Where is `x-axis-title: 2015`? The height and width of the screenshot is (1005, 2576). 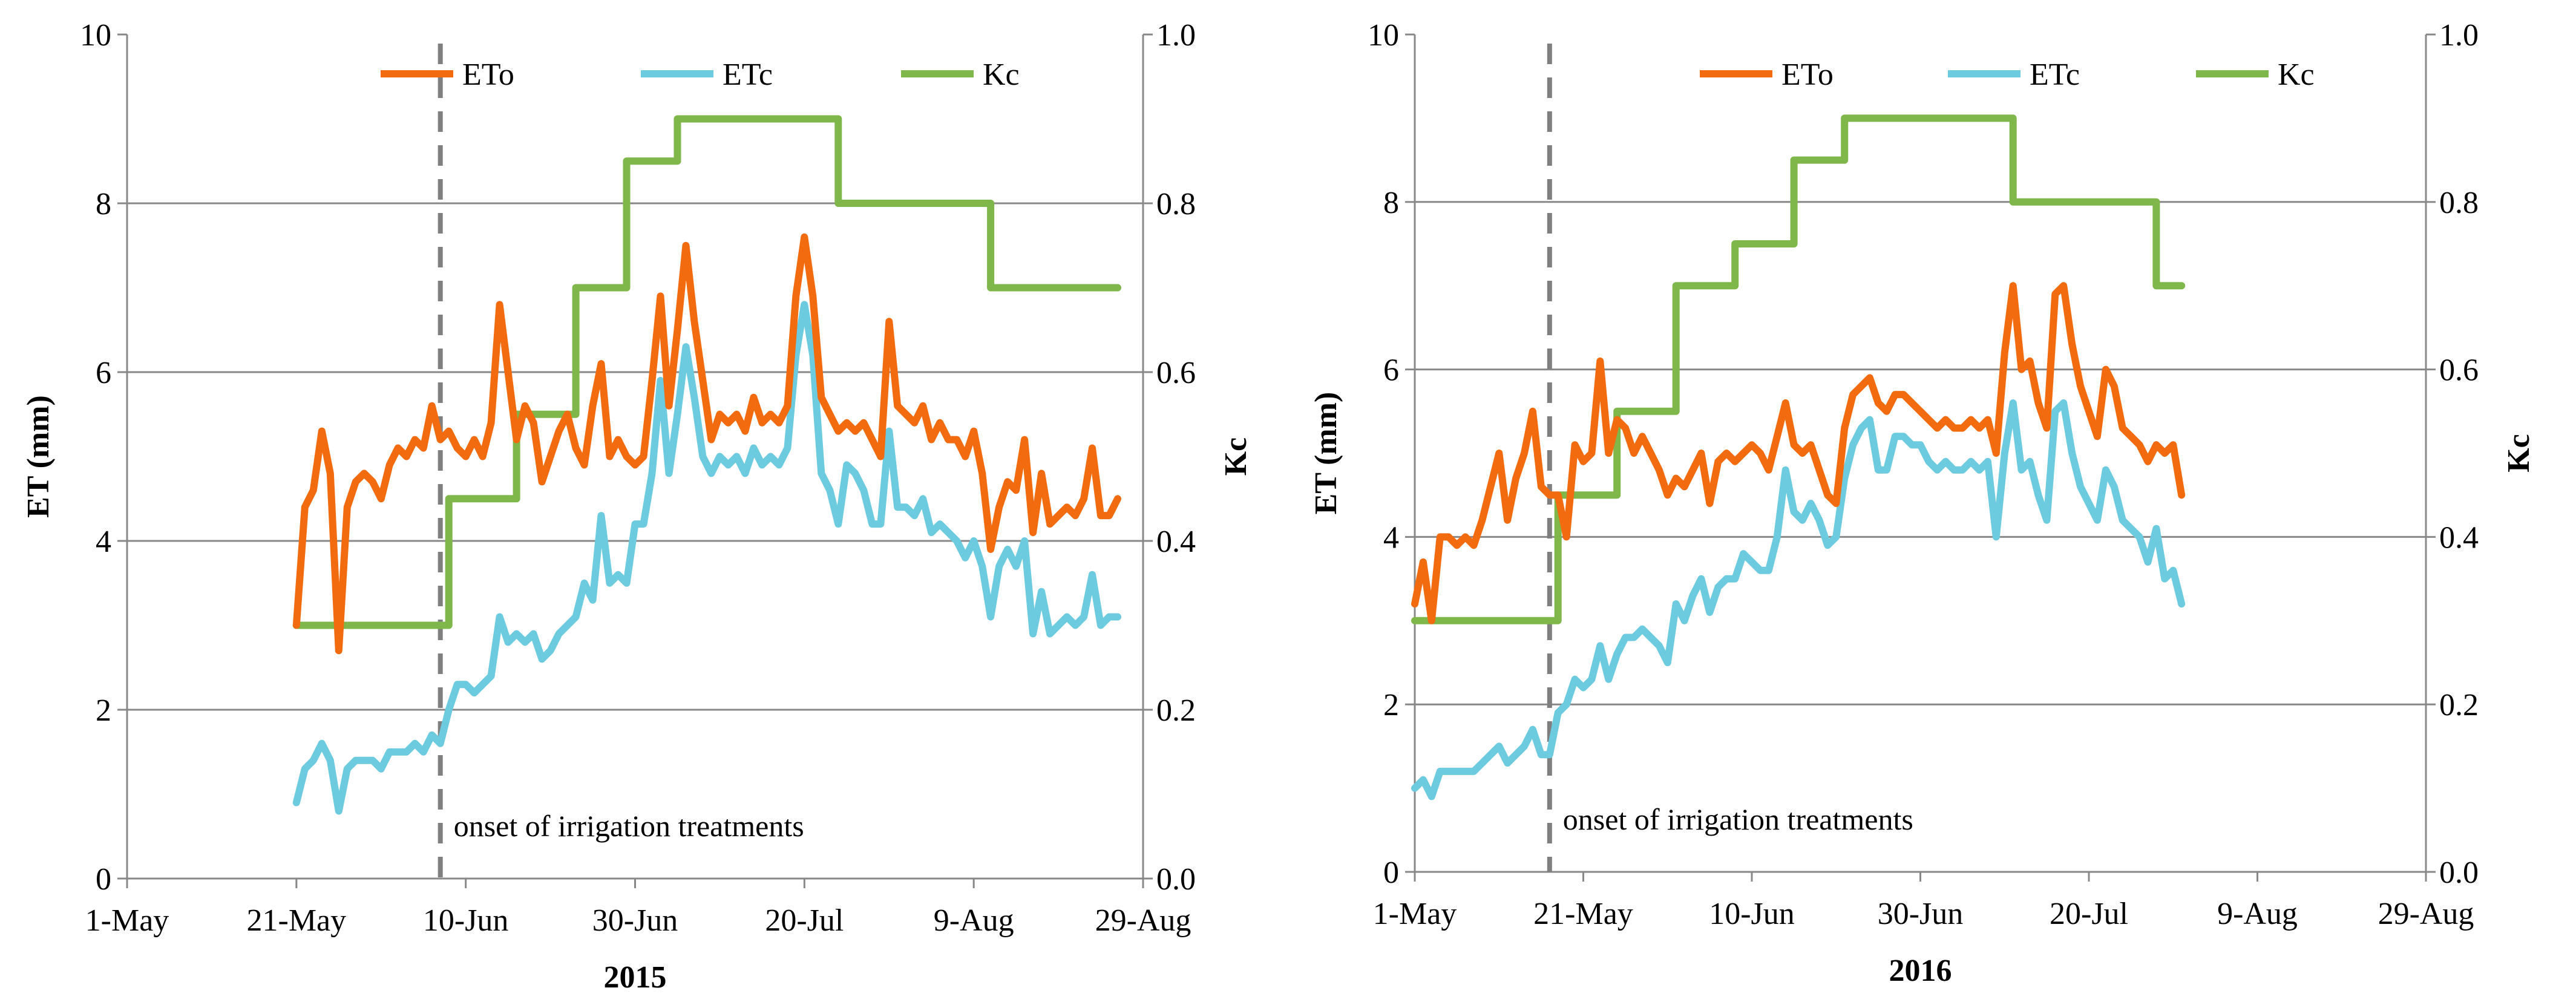
x-axis-title: 2015 is located at coordinates (635, 978).